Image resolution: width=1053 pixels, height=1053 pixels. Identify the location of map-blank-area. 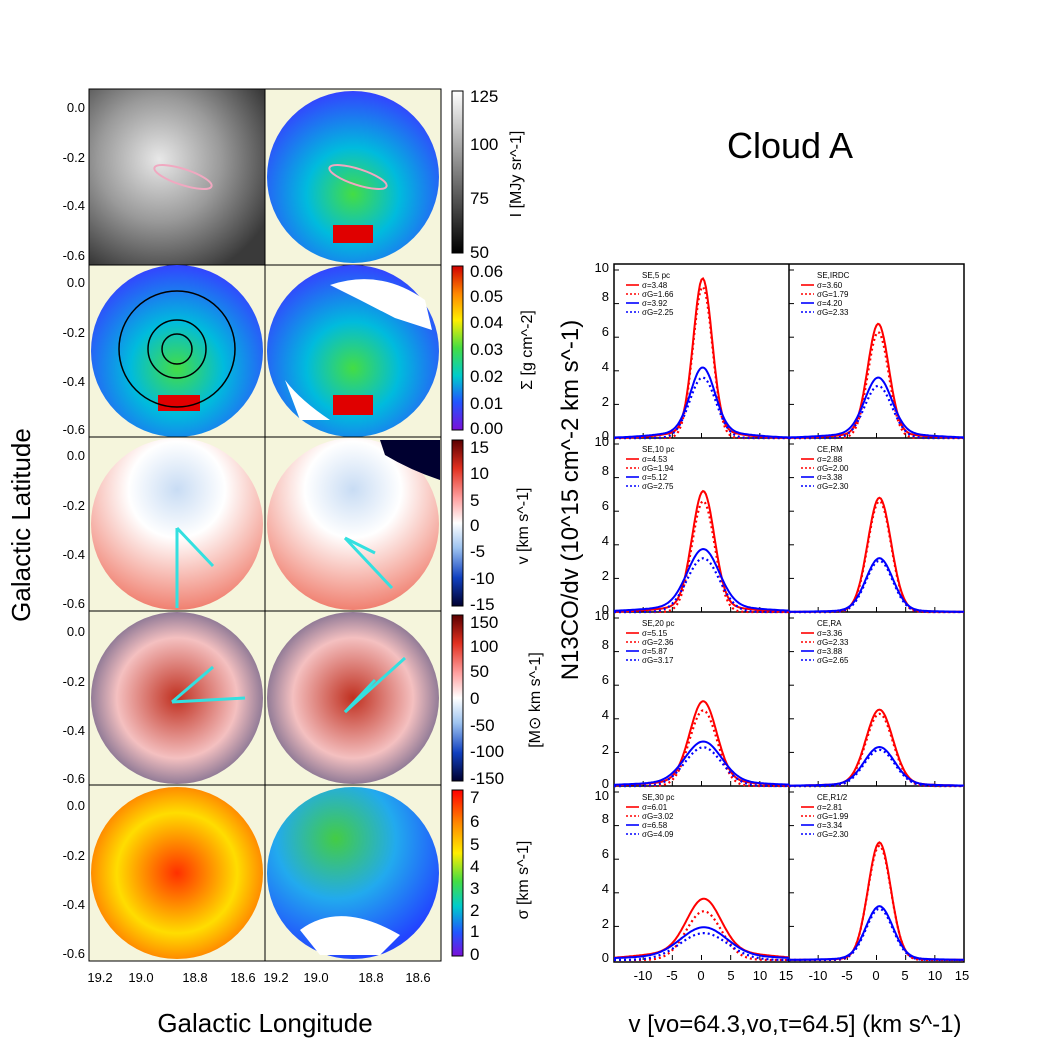
(381, 304).